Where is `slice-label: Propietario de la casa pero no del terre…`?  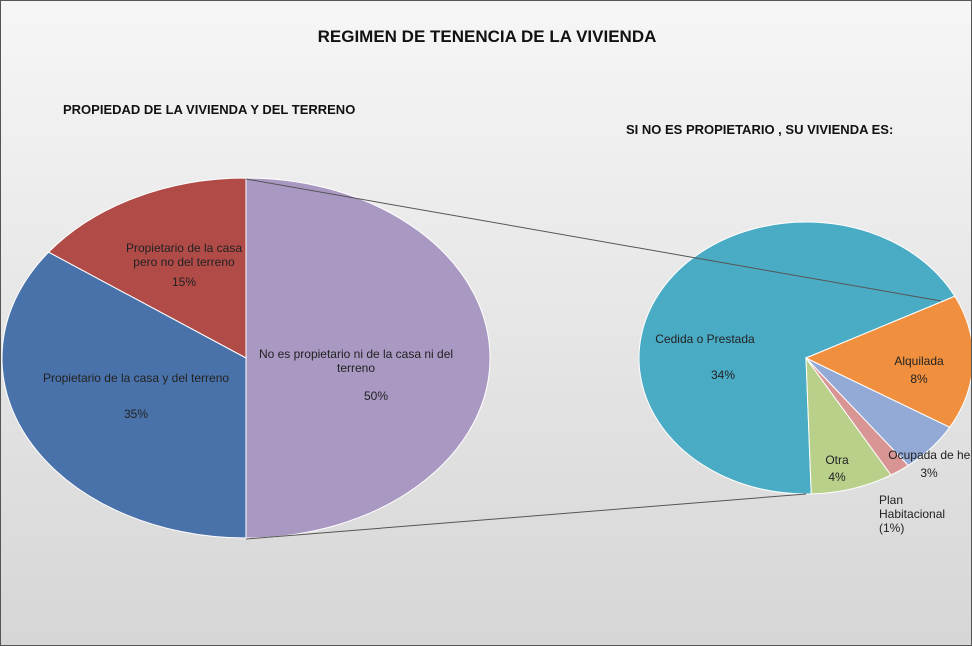
slice-label: Propietario de la casa pero no del terre… is located at coordinates (184, 255).